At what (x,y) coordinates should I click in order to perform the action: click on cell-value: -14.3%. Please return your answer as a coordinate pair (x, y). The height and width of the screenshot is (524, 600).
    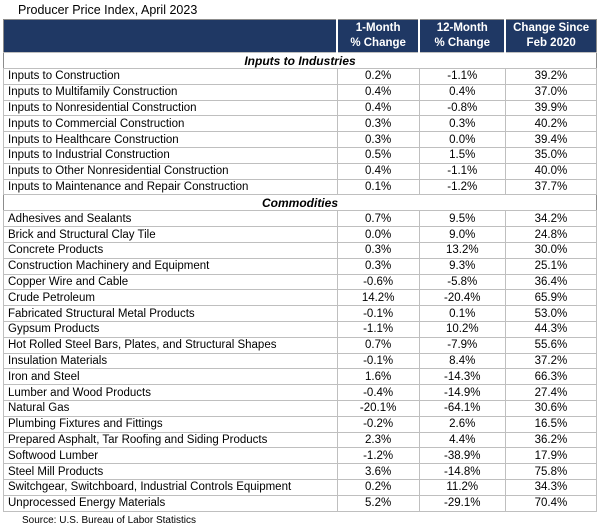
    Looking at the image, I should click on (462, 377).